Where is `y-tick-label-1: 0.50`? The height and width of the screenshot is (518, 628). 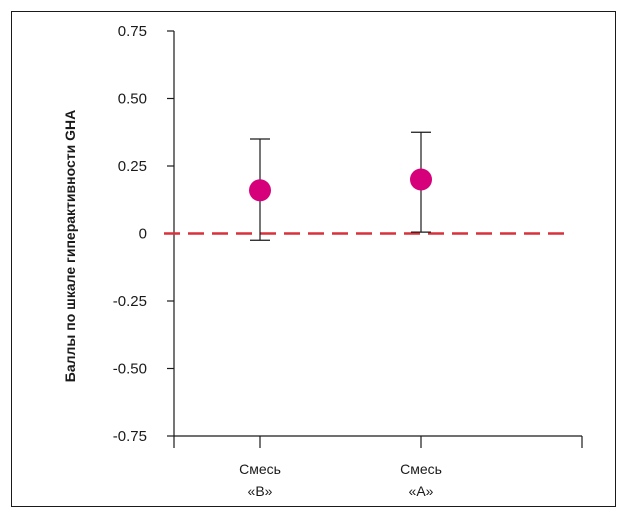 y-tick-label-1: 0.50 is located at coordinates (132, 99).